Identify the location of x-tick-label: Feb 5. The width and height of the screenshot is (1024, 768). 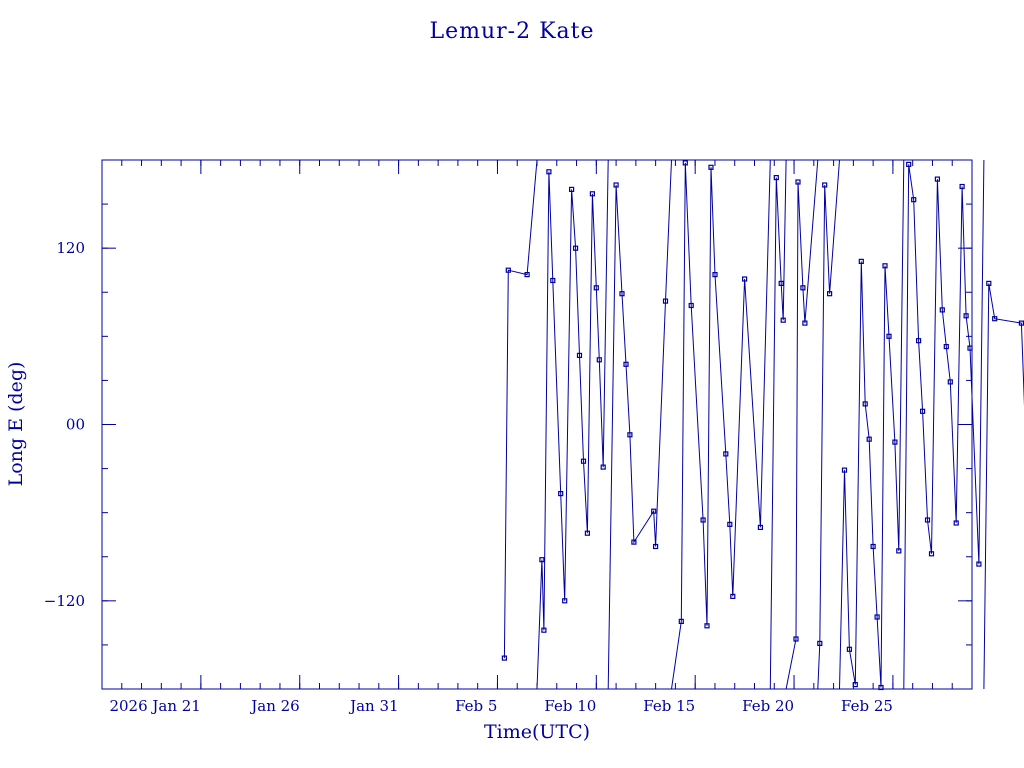
(476, 706).